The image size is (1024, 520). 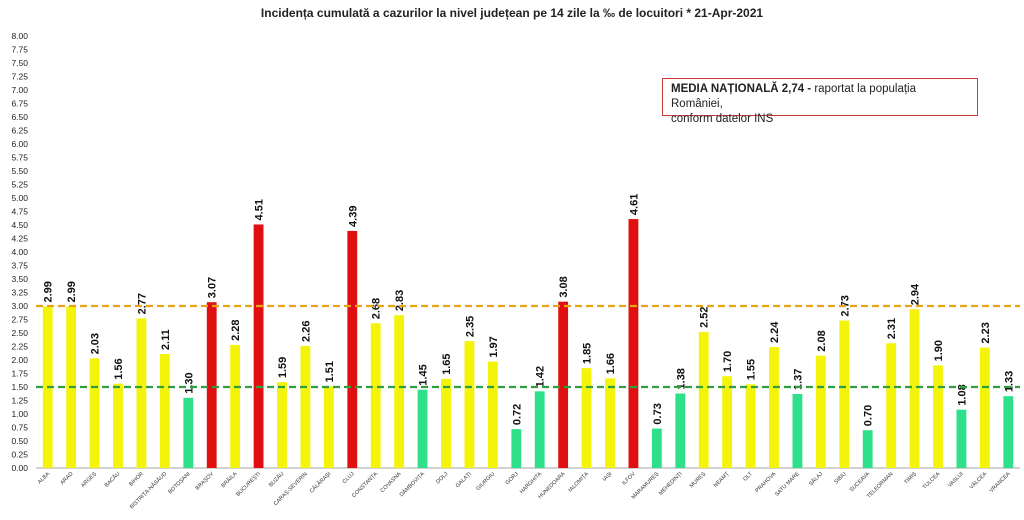 What do you see at coordinates (19, 441) in the screenshot?
I see `y-tick-label: 0.50` at bounding box center [19, 441].